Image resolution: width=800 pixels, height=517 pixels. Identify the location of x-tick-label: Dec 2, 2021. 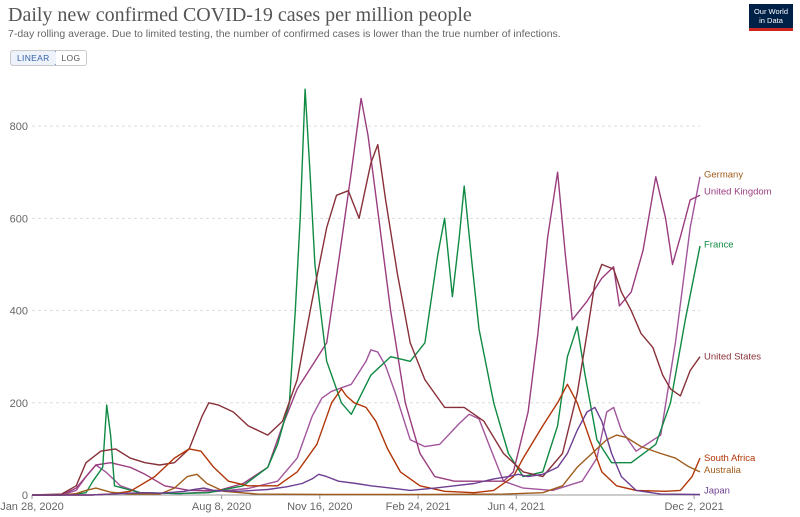
(693, 507).